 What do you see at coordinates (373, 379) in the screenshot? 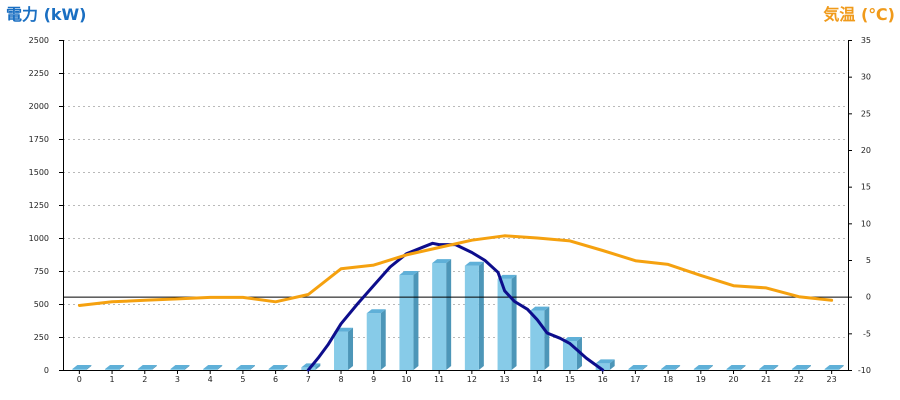
I see `x-tick-label-9: 9` at bounding box center [373, 379].